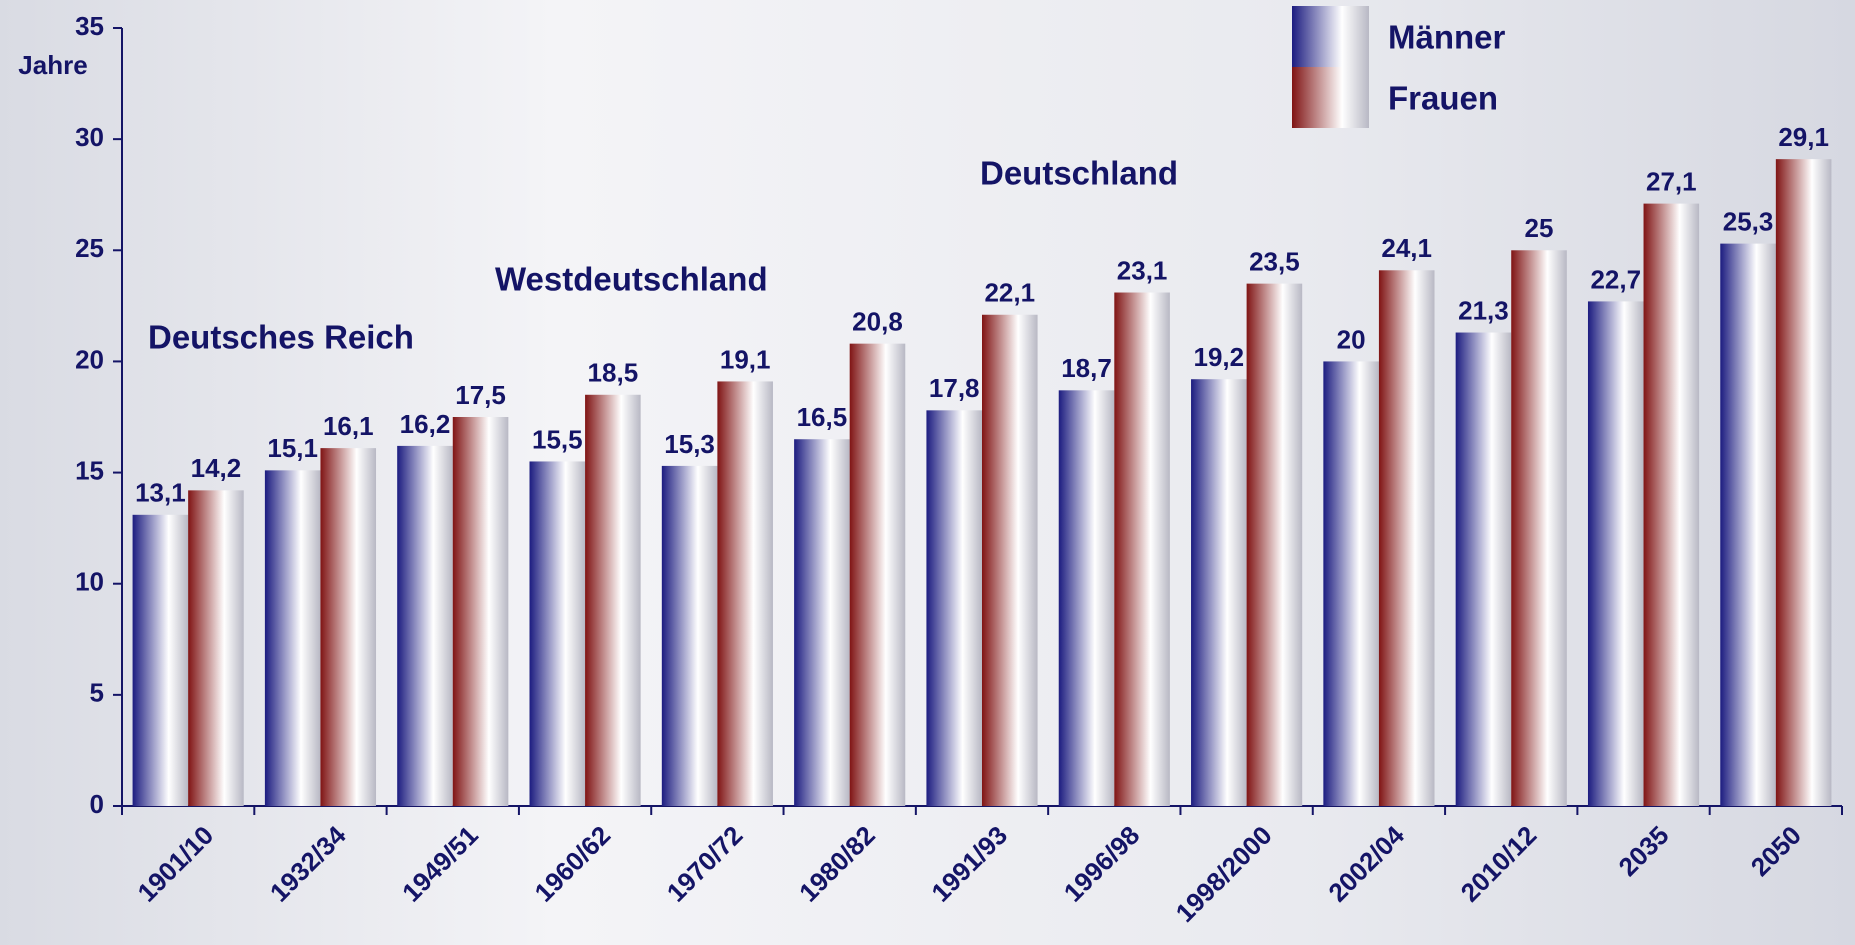  Describe the element at coordinates (1615, 279) in the screenshot. I see `data-label: 22,7` at that location.